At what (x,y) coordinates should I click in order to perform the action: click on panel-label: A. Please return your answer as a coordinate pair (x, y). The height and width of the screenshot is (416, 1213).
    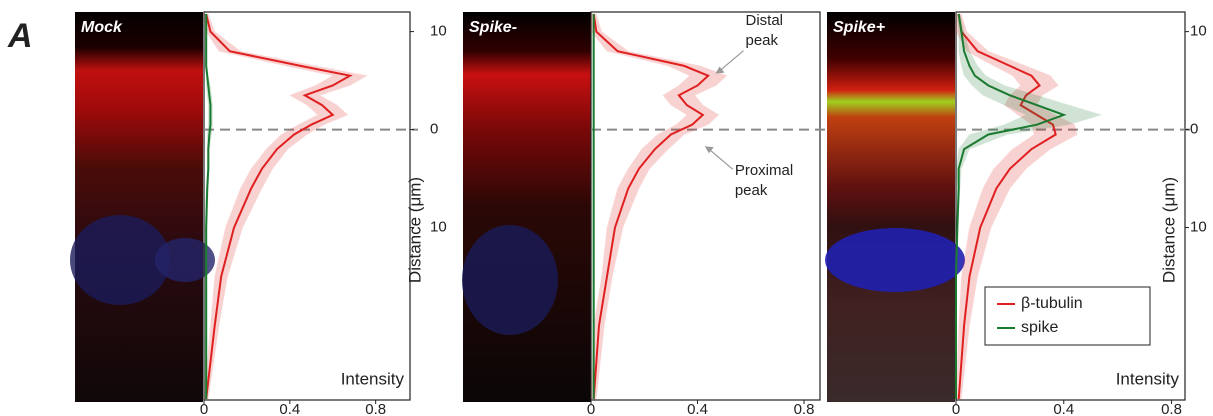
    Looking at the image, I should click on (20, 36).